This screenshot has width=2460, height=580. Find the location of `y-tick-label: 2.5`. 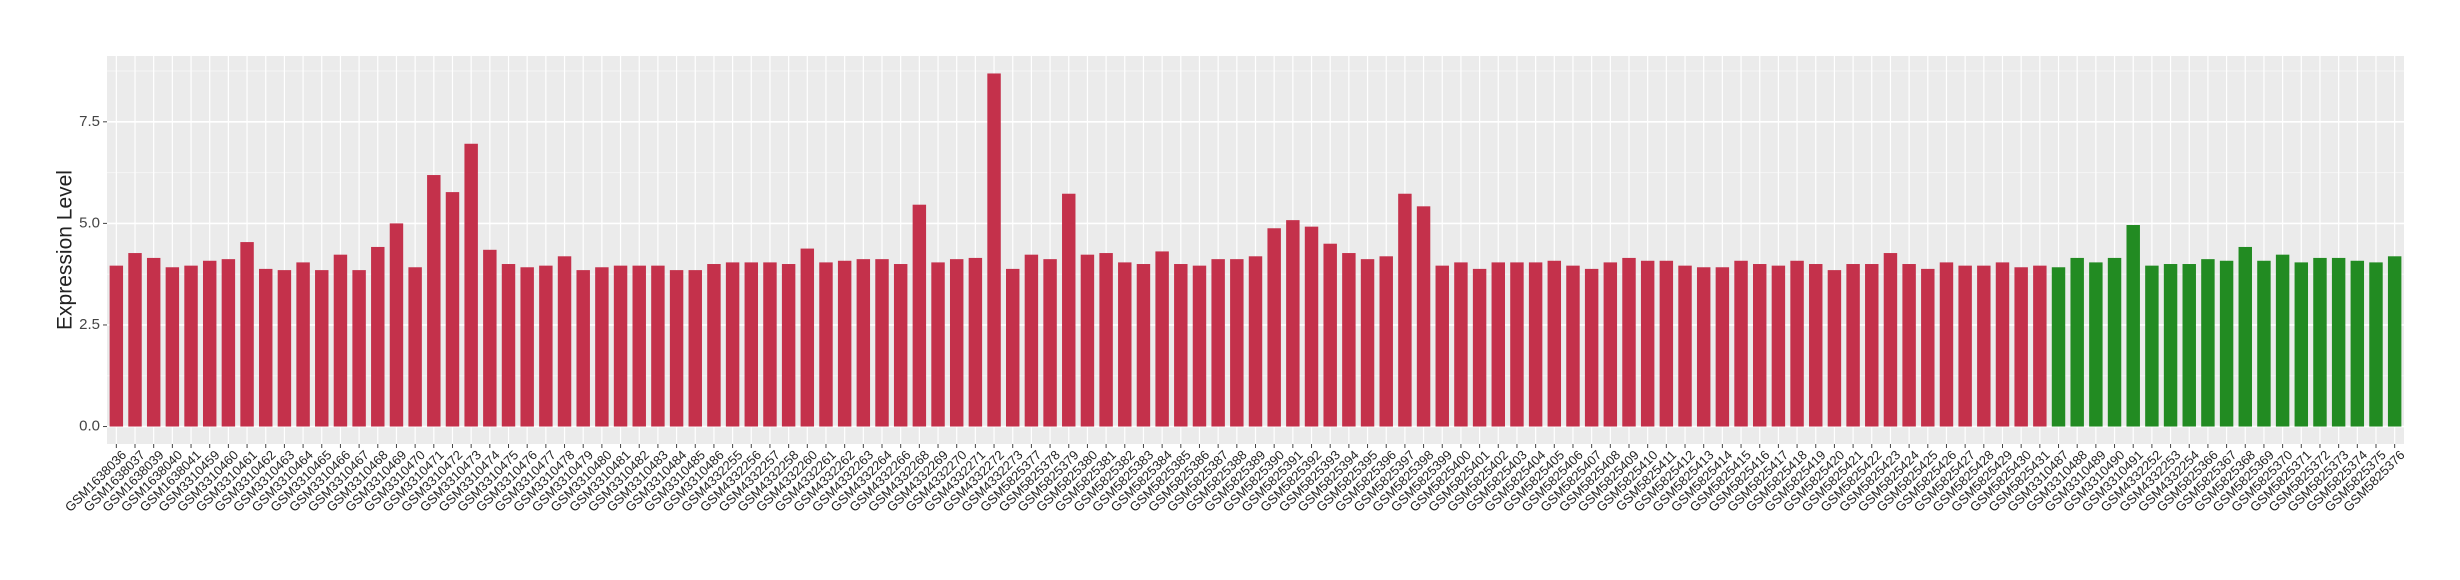

y-tick-label: 2.5 is located at coordinates (89, 324).